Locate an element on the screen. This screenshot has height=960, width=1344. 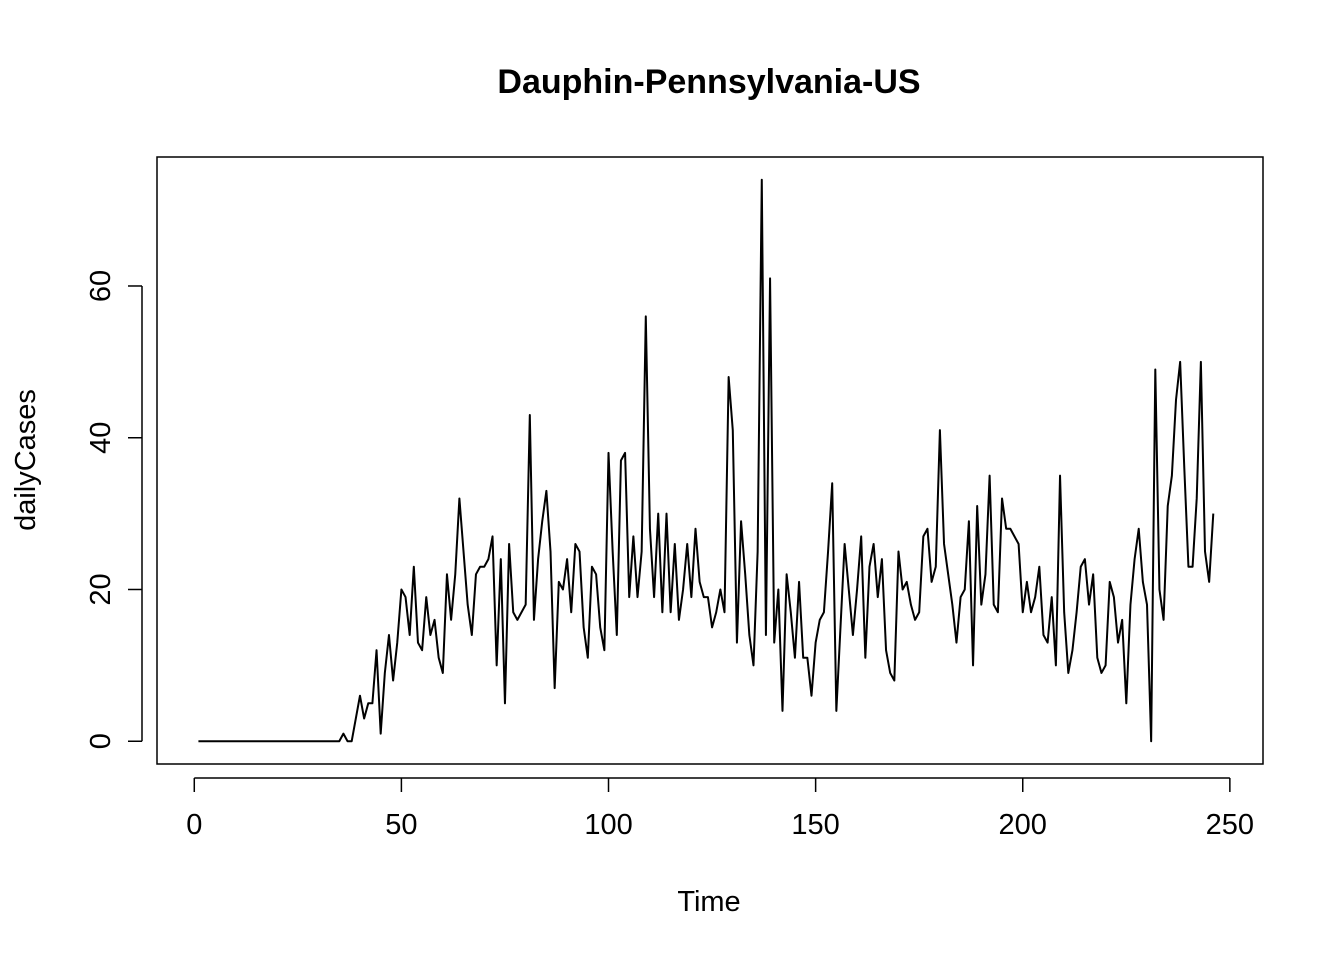
y-tick-label: 0 is located at coordinates (101, 741).